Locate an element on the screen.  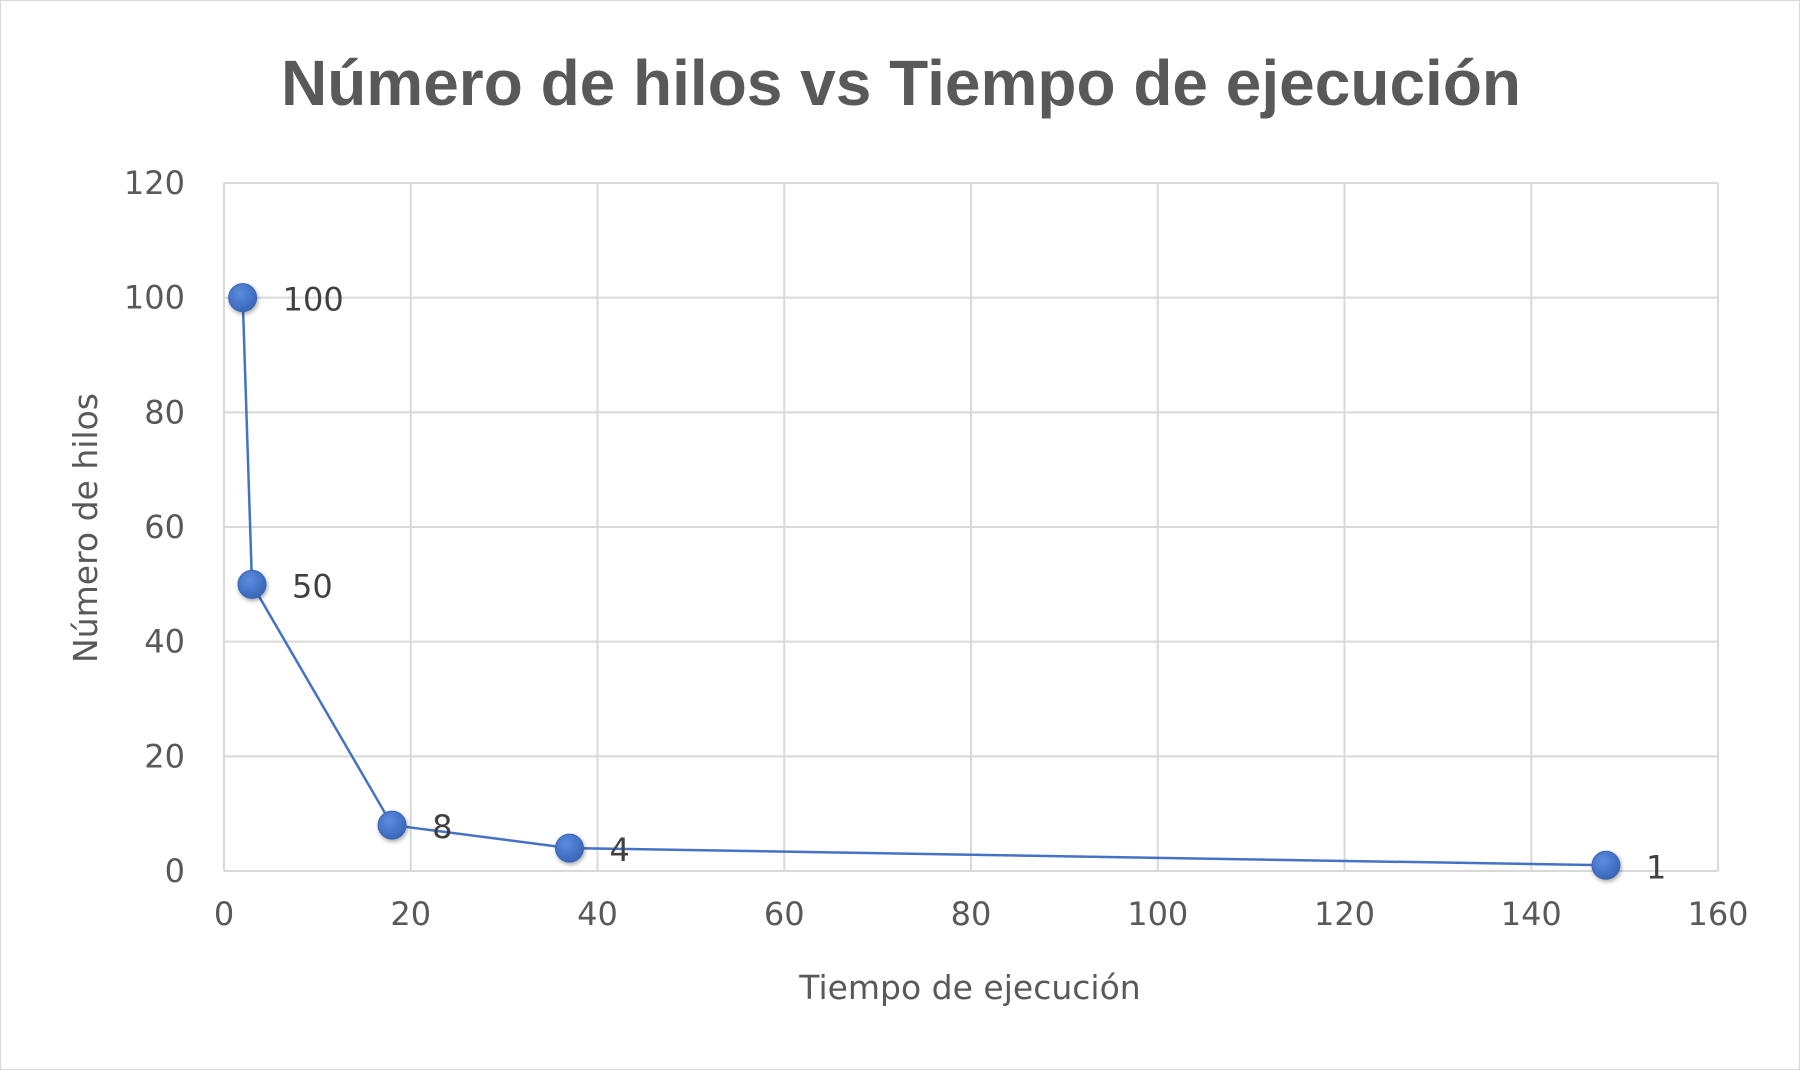
chart-title: Número de hilos vs Tiempo de ejecución is located at coordinates (901, 83).